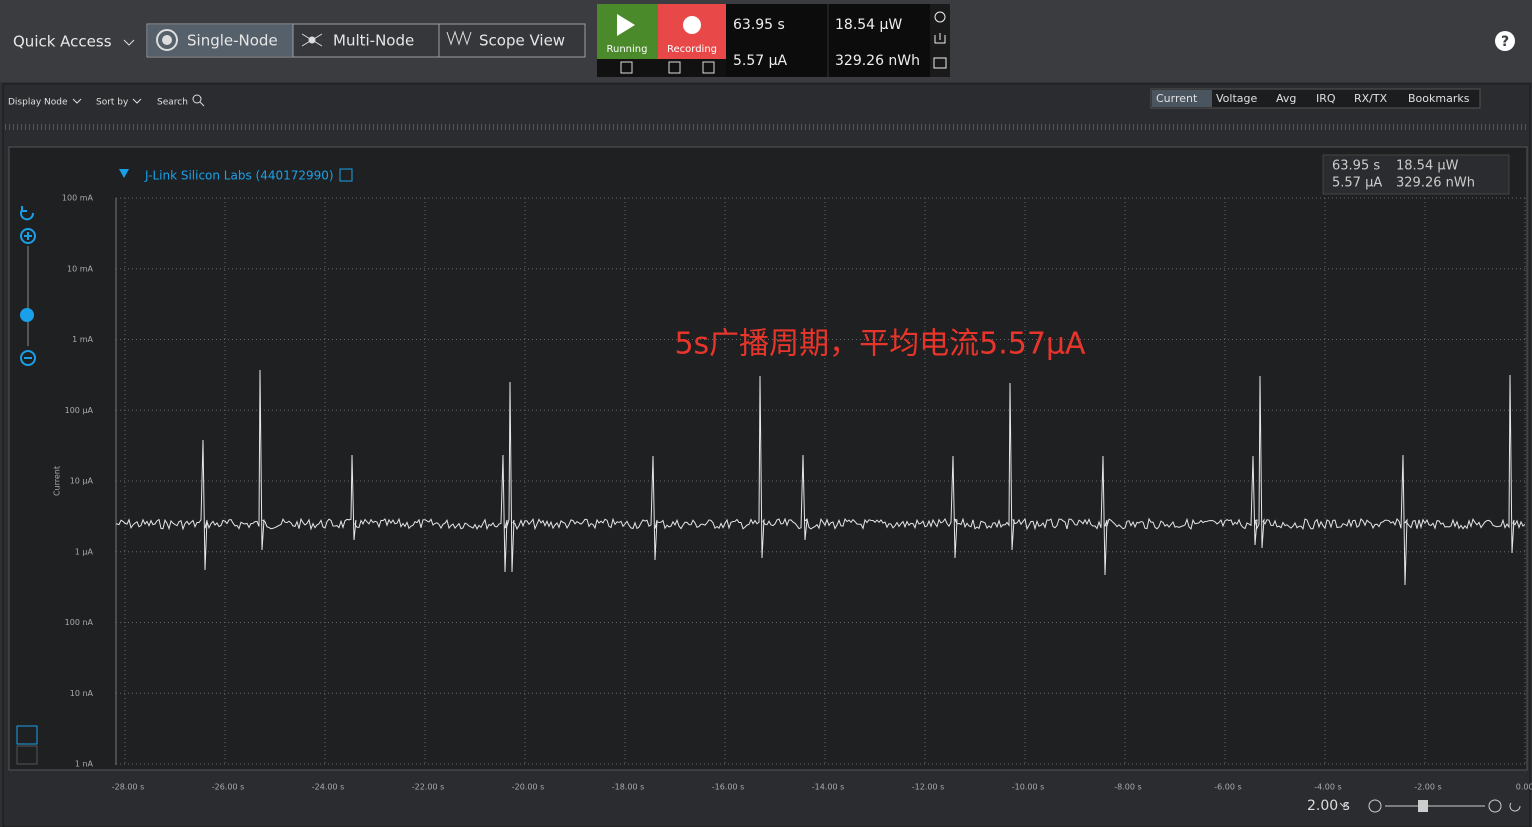 This screenshot has height=827, width=1532. Describe the element at coordinates (38, 103) in the screenshot. I see `display-node: Display Node` at that location.